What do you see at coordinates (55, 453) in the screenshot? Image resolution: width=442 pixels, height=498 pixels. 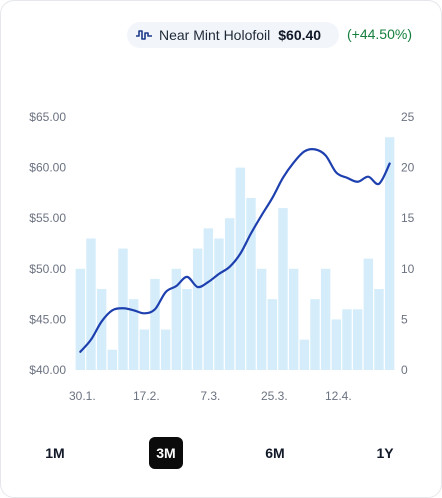 I see `range-button-1m: 1M` at bounding box center [55, 453].